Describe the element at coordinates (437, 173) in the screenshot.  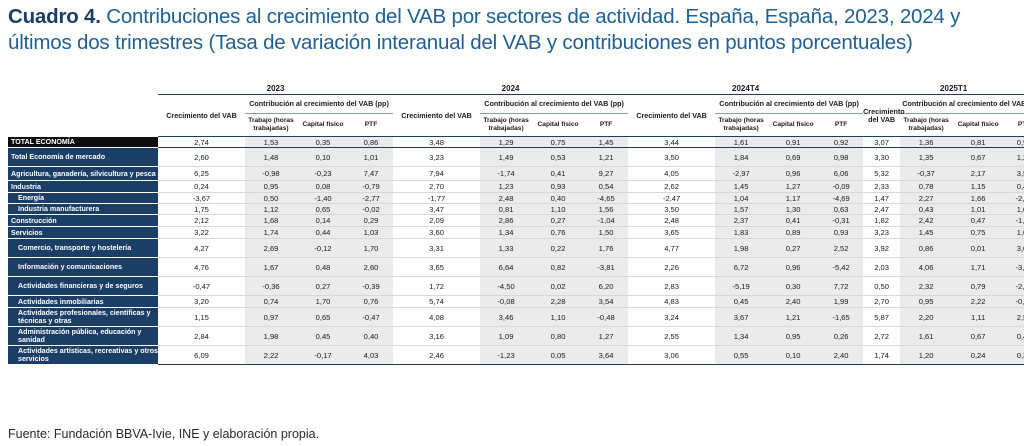
I see `table-cell: 7,94` at that location.